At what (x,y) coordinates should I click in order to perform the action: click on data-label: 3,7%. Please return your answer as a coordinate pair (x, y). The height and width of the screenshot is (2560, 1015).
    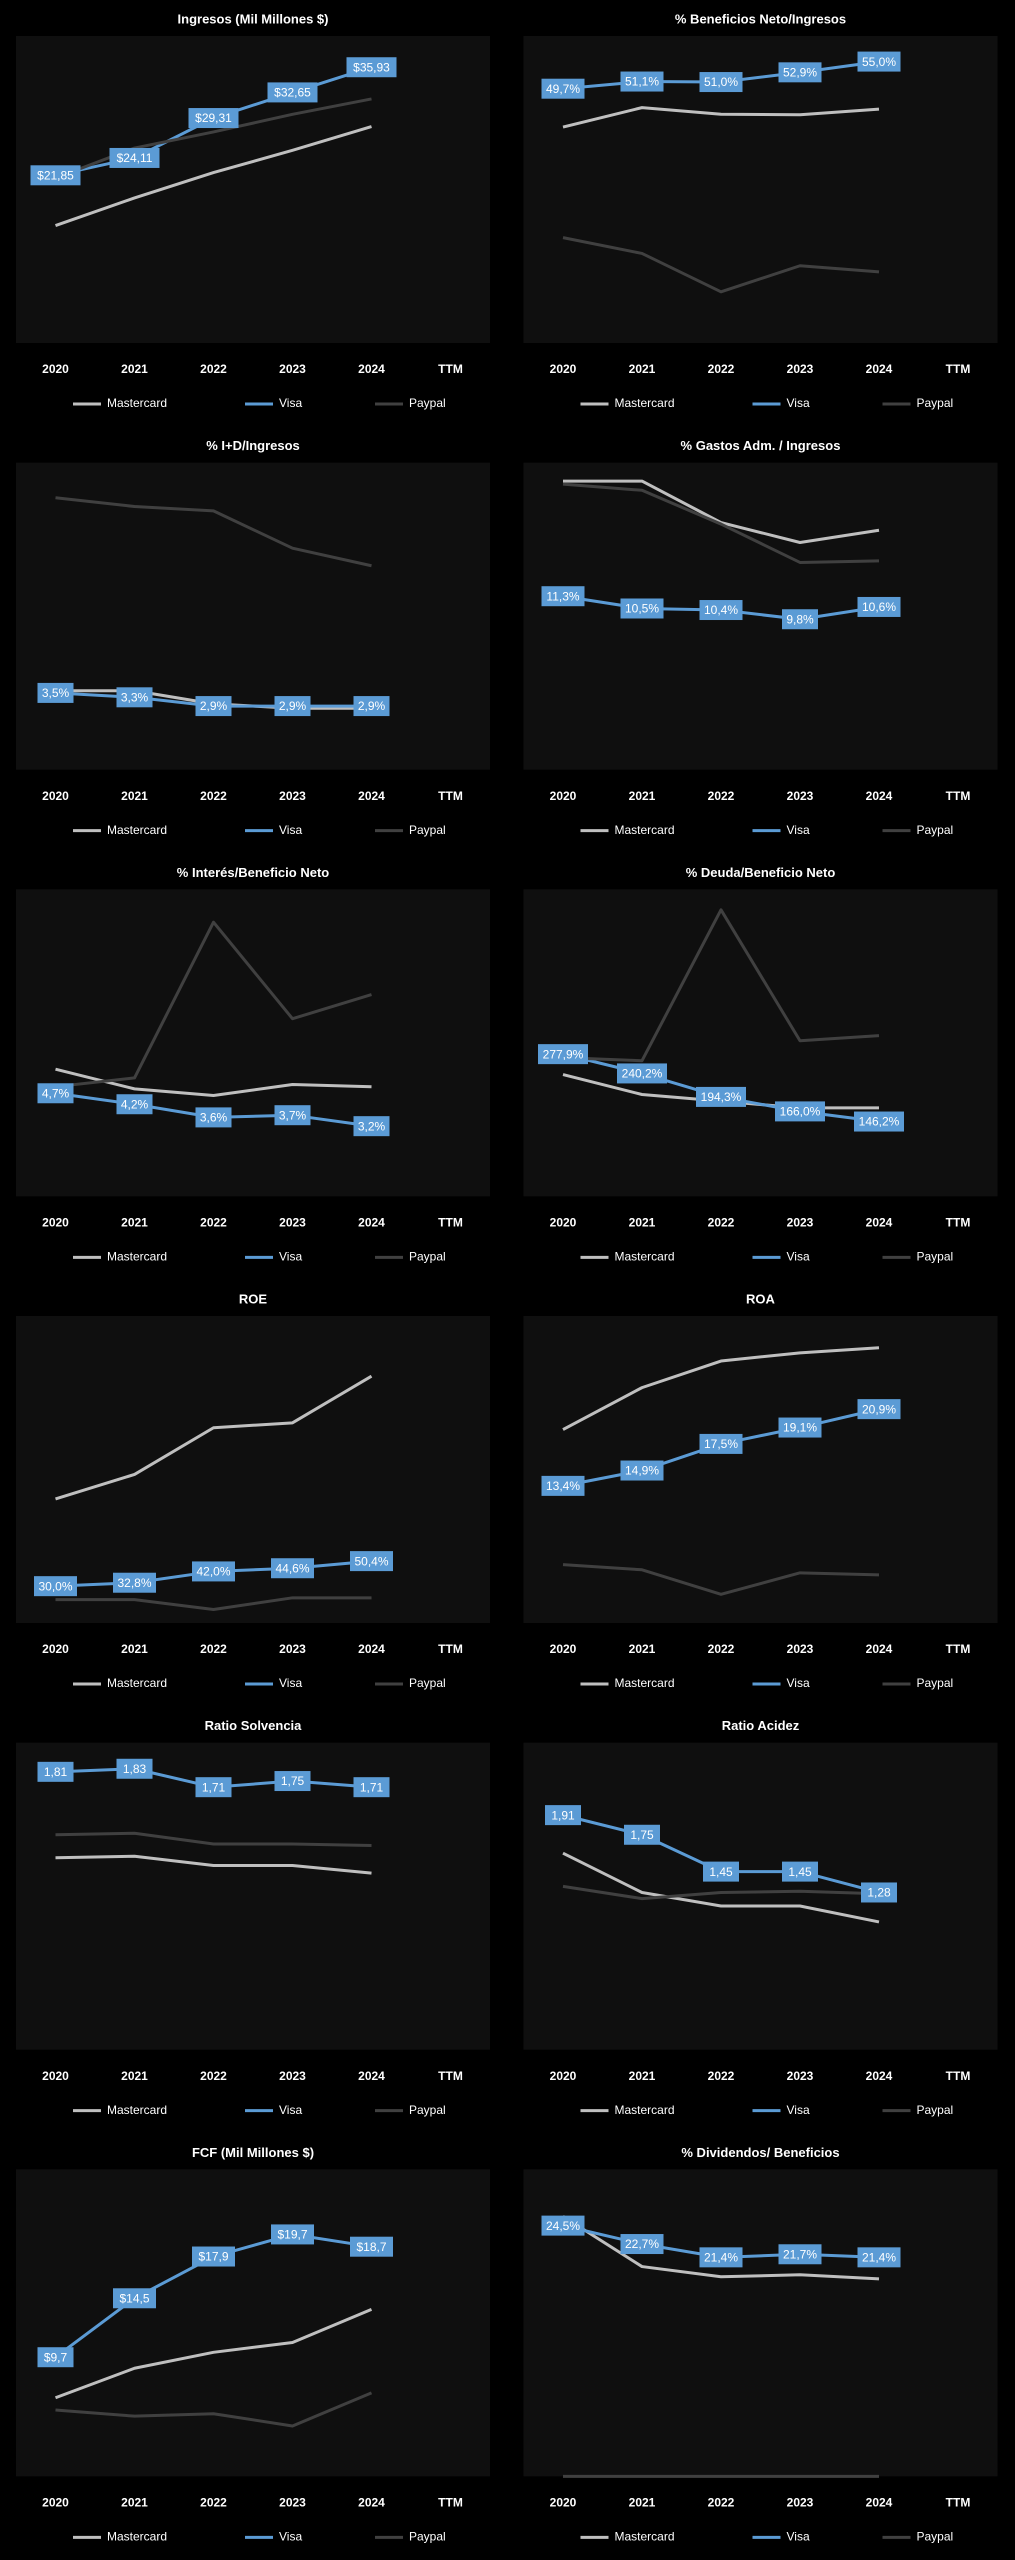
    Looking at the image, I should click on (293, 1115).